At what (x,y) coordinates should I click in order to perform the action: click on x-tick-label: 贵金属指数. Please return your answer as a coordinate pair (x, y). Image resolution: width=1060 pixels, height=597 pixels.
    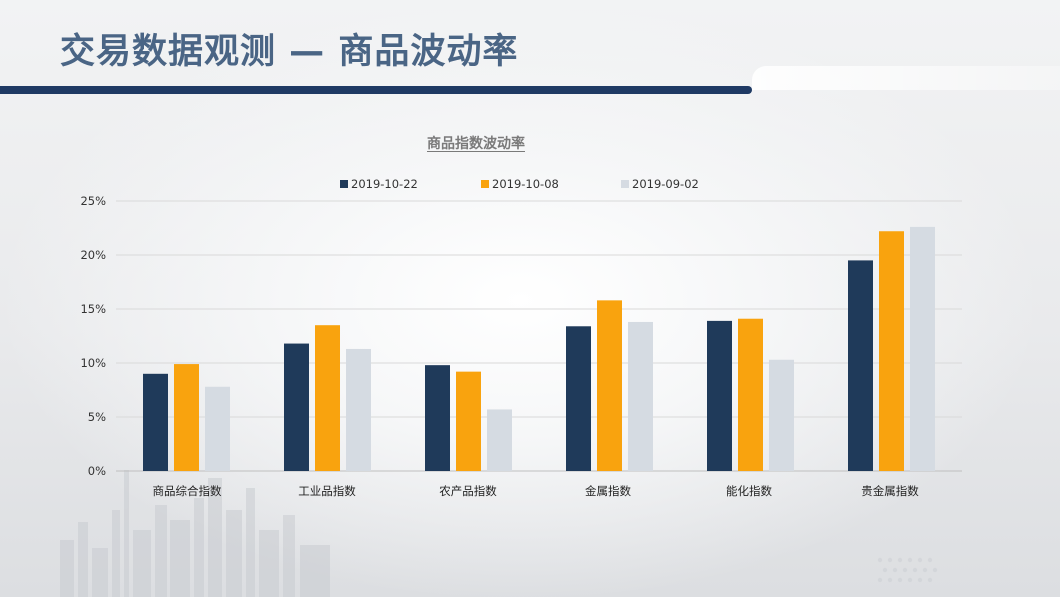
    Looking at the image, I should click on (890, 491).